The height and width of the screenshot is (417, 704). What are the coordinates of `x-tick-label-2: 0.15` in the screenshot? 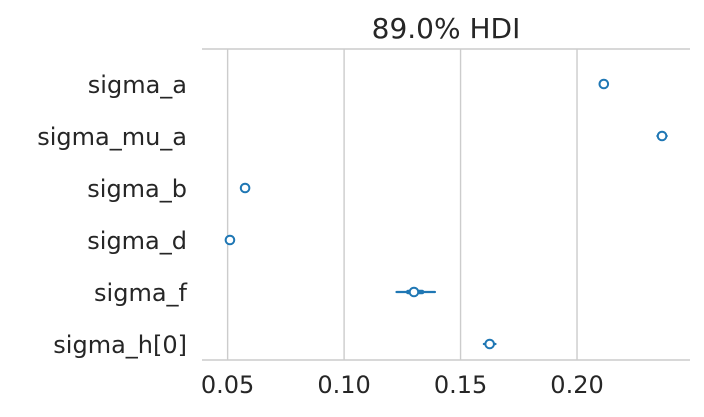 It's located at (460, 385).